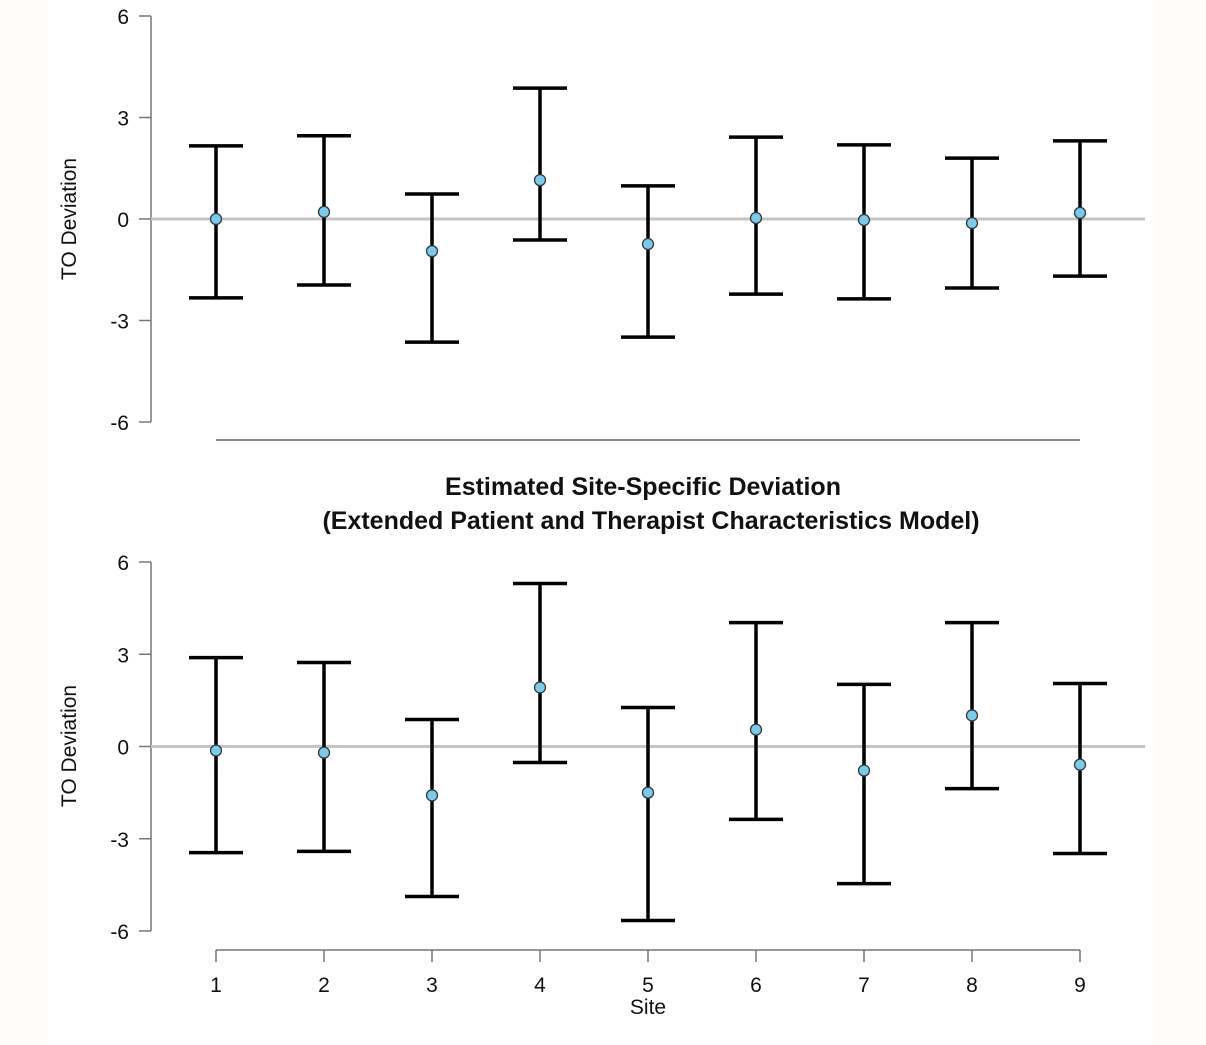 This screenshot has height=1045, width=1206. Describe the element at coordinates (648, 1007) in the screenshot. I see `x-axis-title: Site` at that location.